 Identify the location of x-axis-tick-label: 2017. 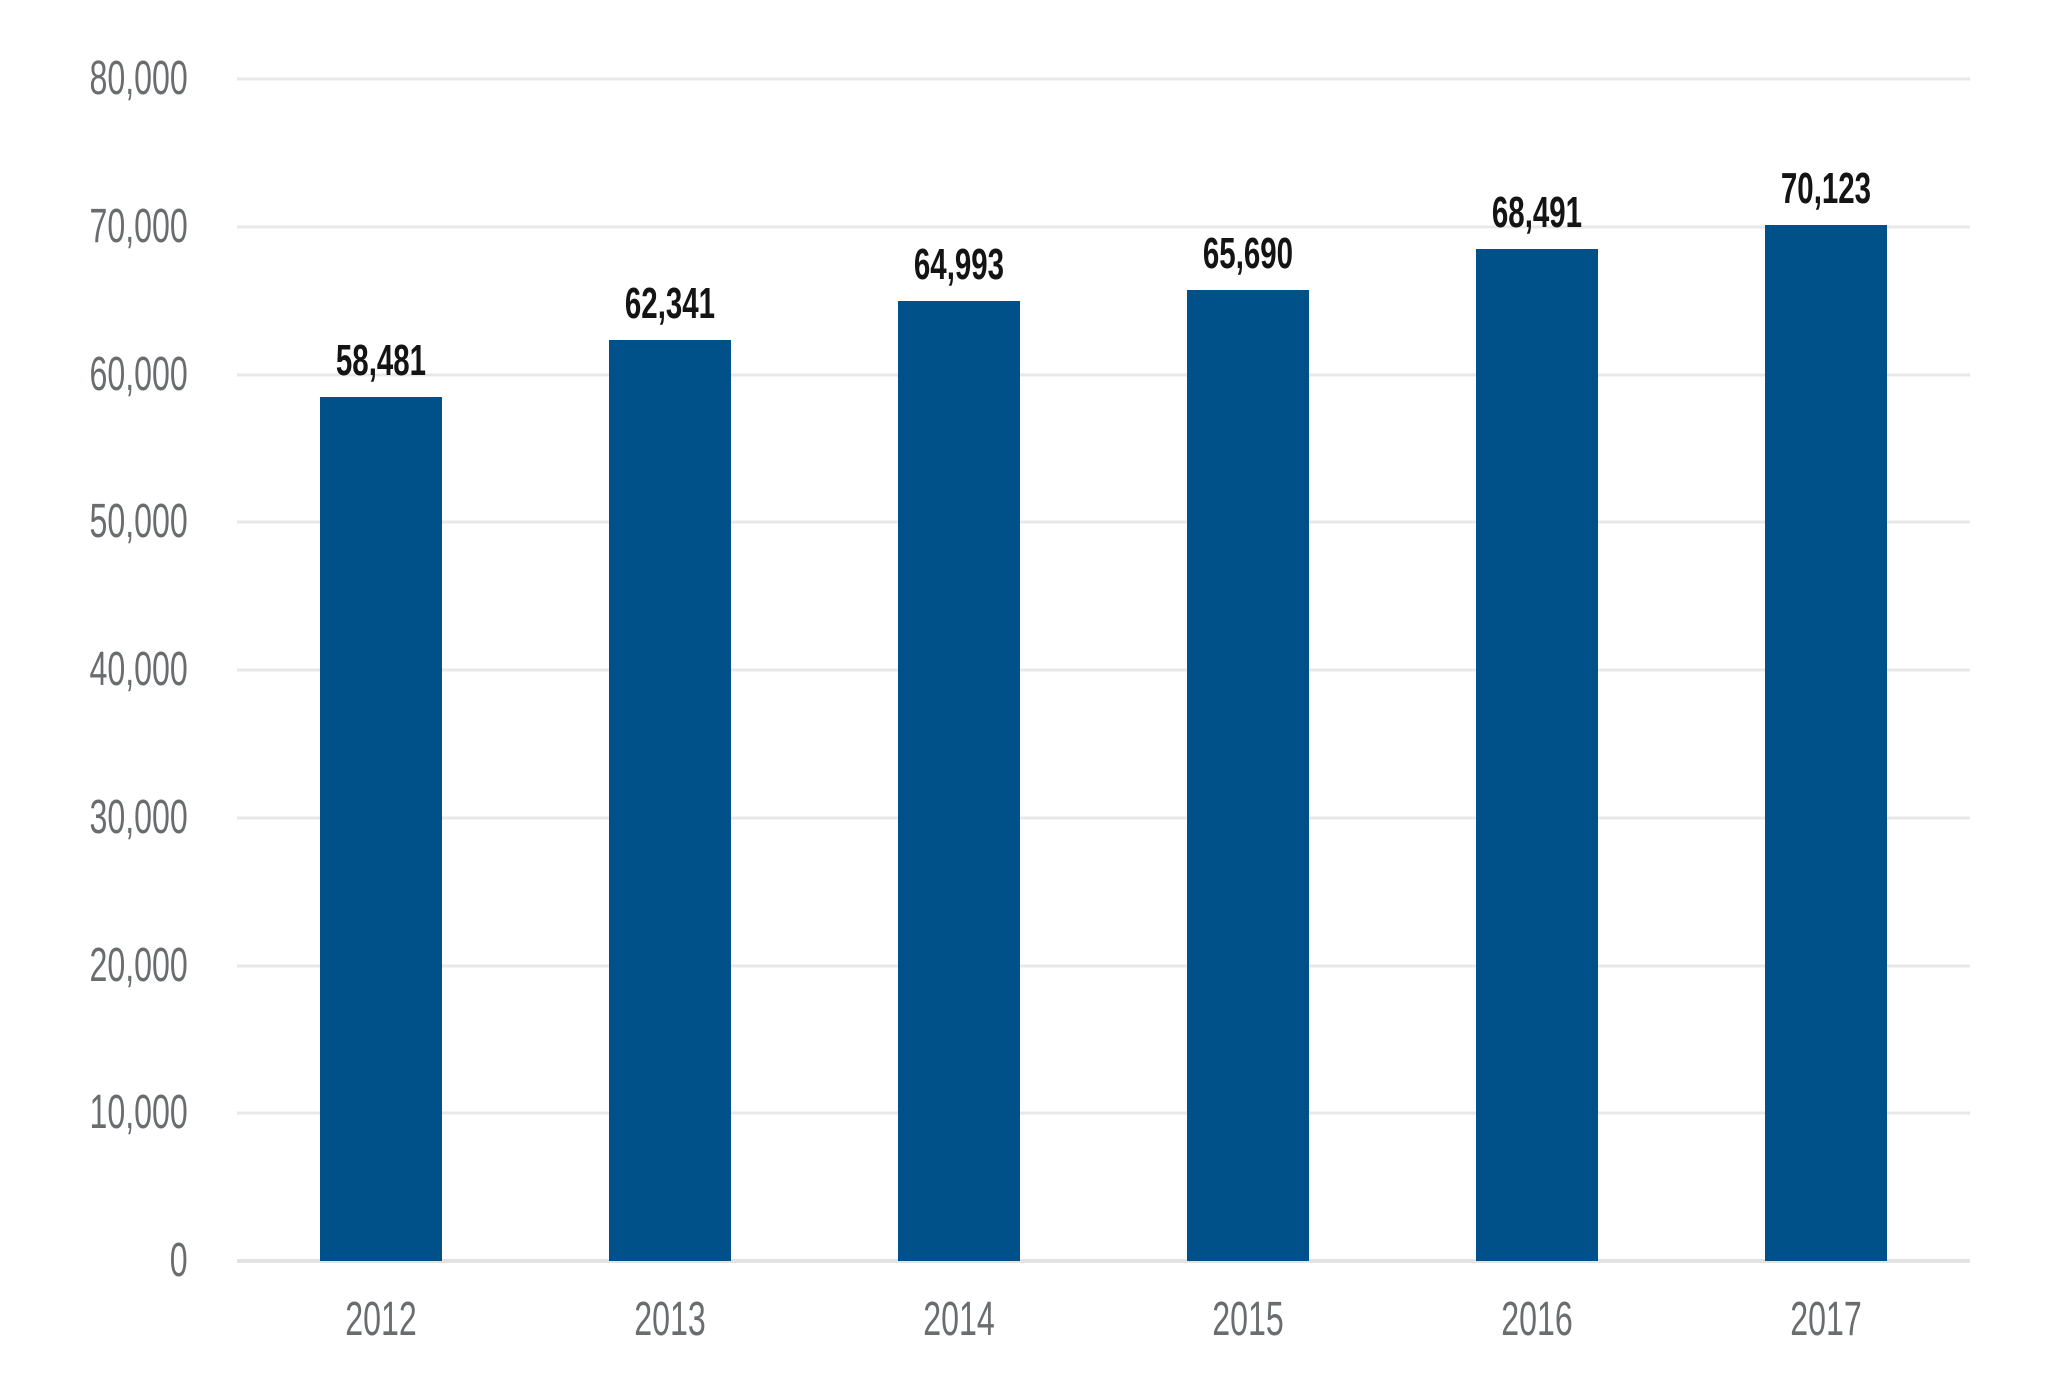
(1825, 1319).